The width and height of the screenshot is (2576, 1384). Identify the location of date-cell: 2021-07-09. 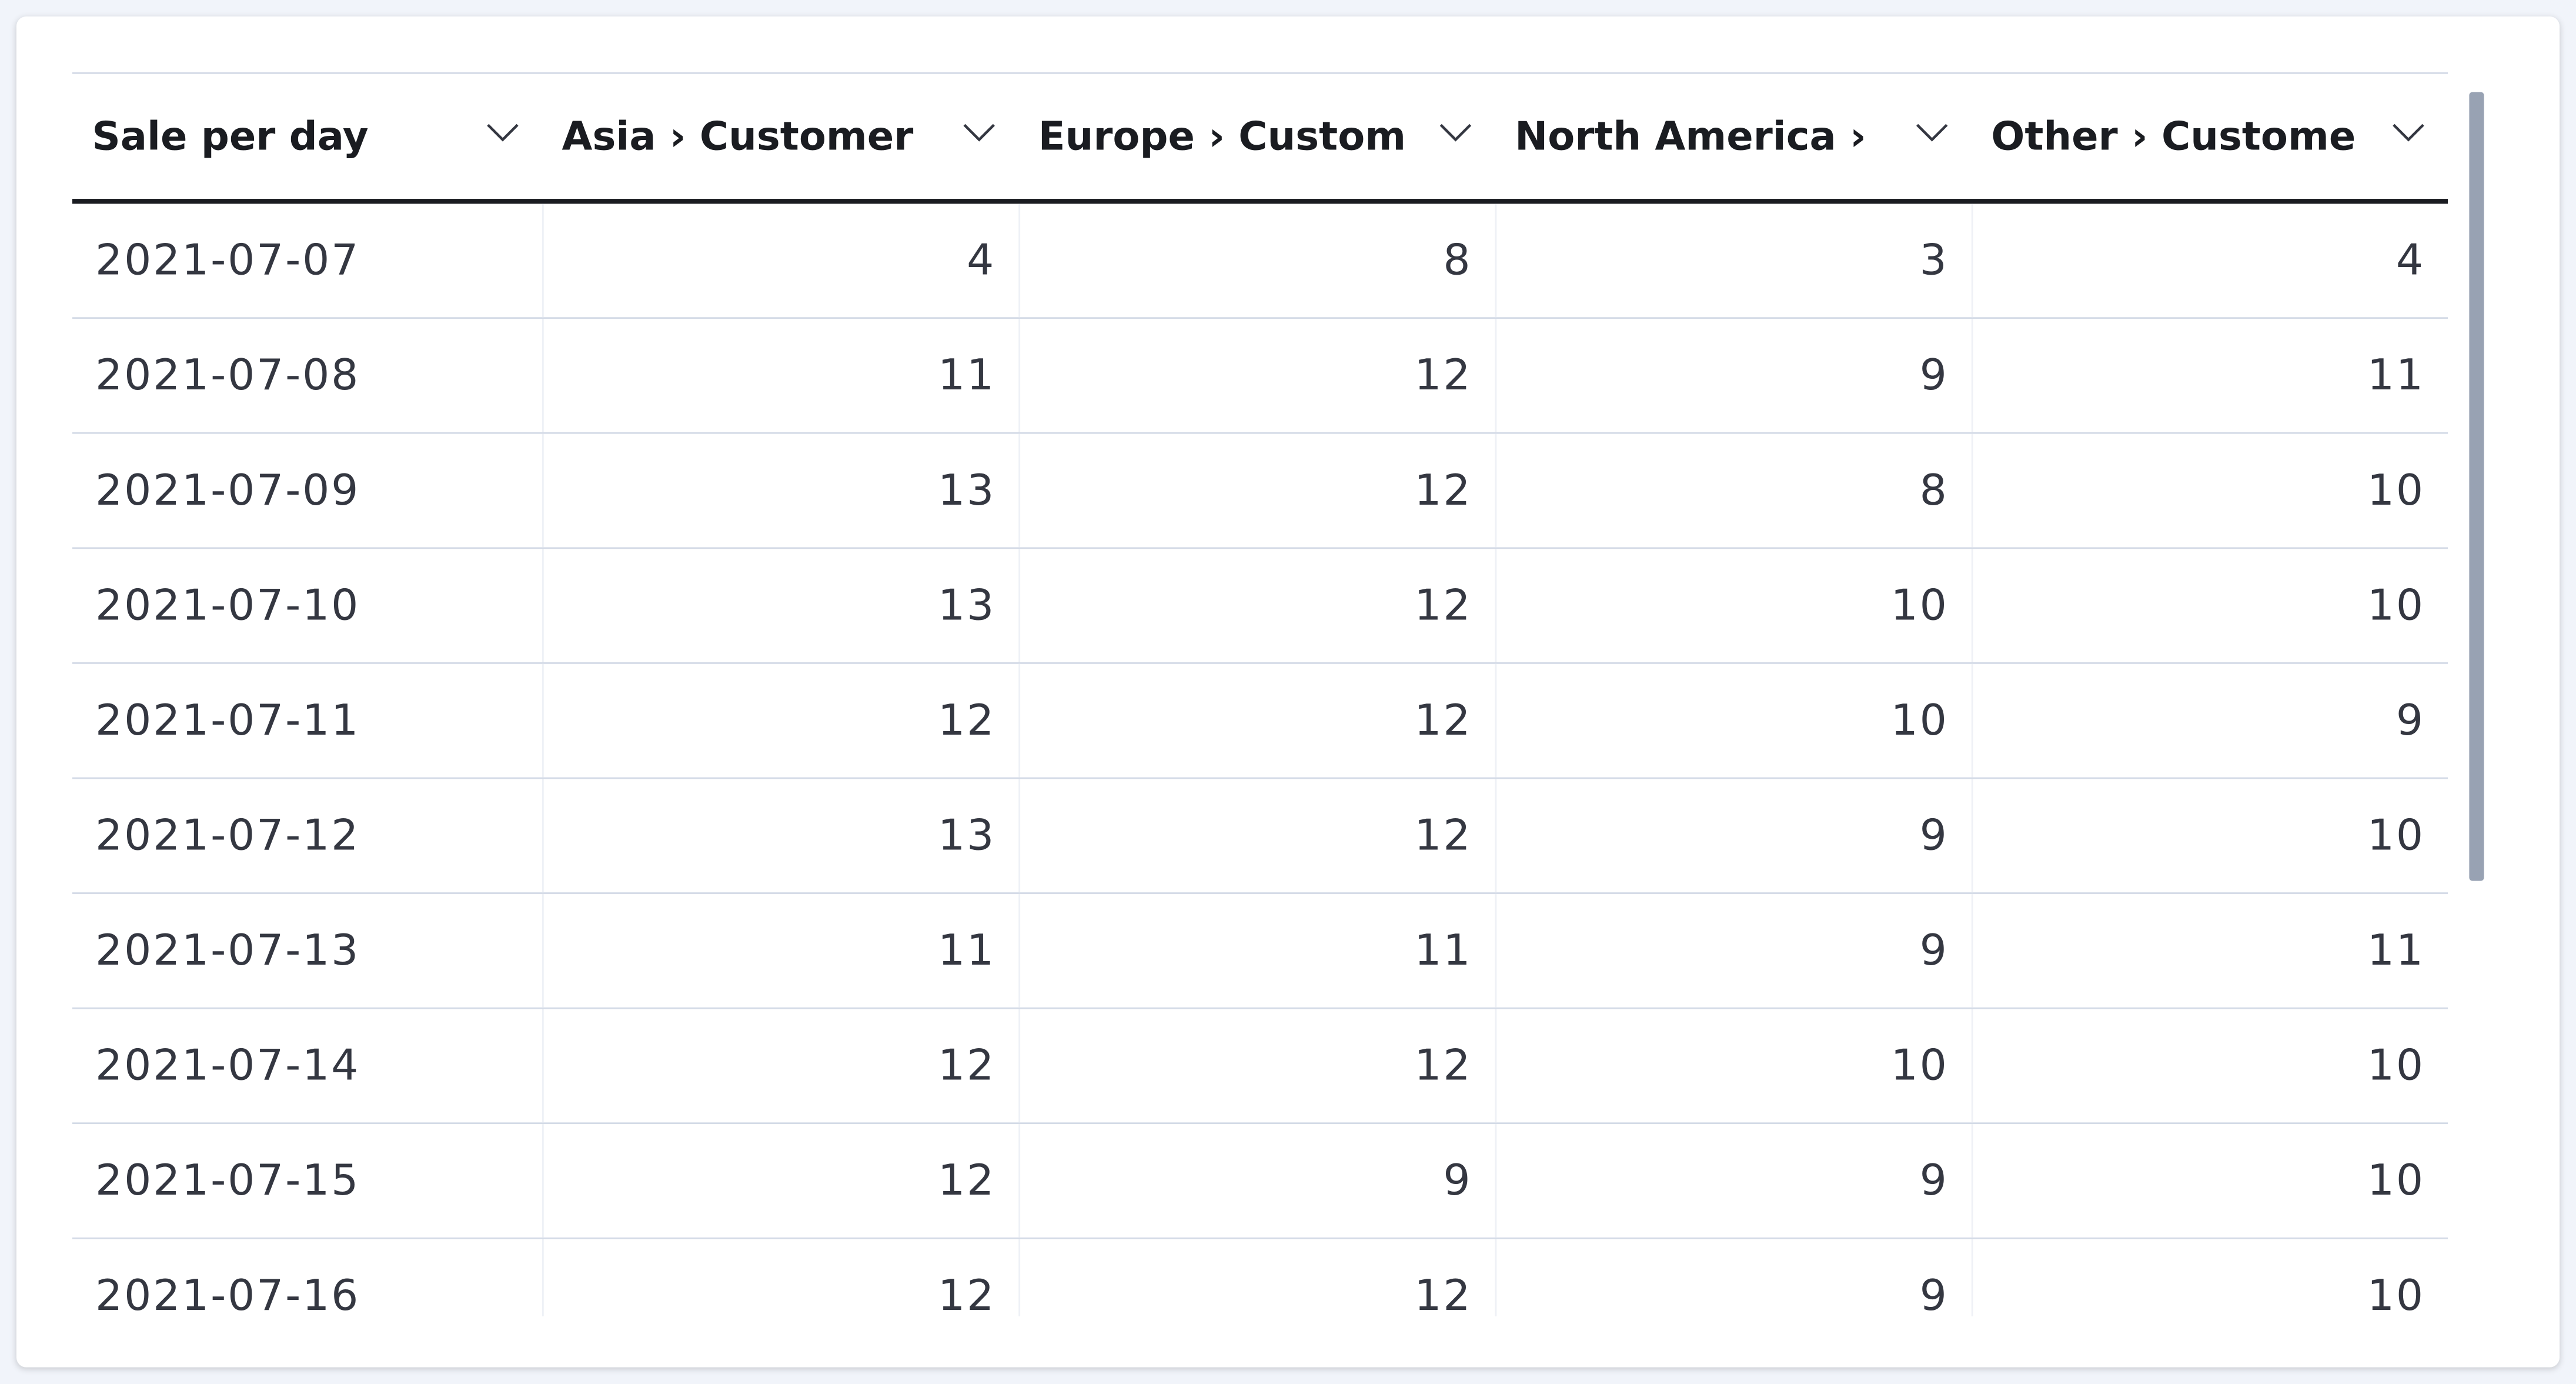
(227, 490).